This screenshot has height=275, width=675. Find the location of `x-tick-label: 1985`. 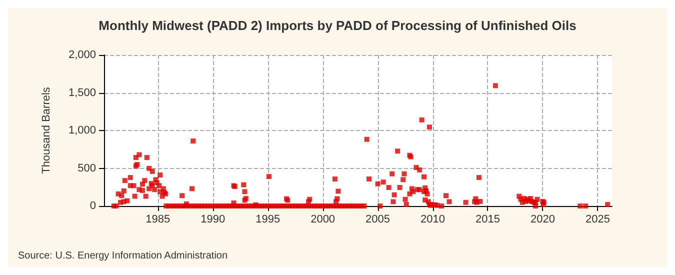

x-tick-label: 1985 is located at coordinates (158, 220).